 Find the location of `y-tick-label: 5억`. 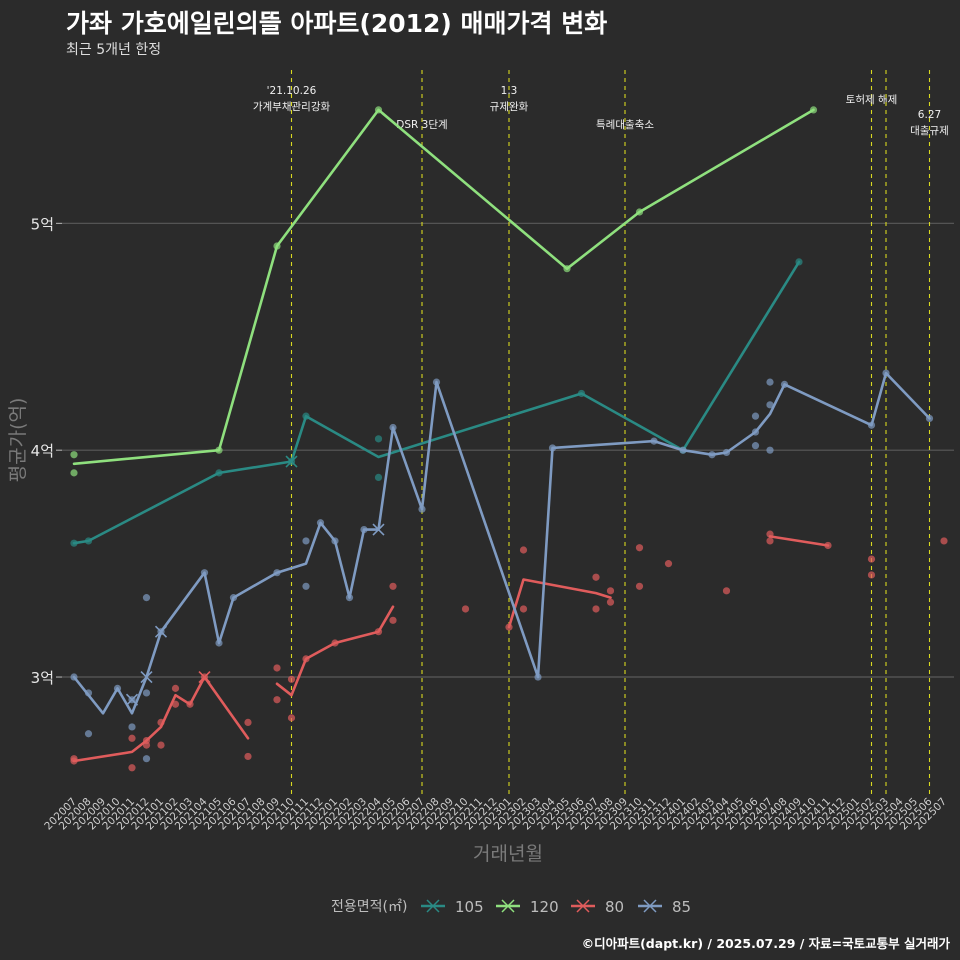

y-tick-label: 5억 is located at coordinates (42, 224).